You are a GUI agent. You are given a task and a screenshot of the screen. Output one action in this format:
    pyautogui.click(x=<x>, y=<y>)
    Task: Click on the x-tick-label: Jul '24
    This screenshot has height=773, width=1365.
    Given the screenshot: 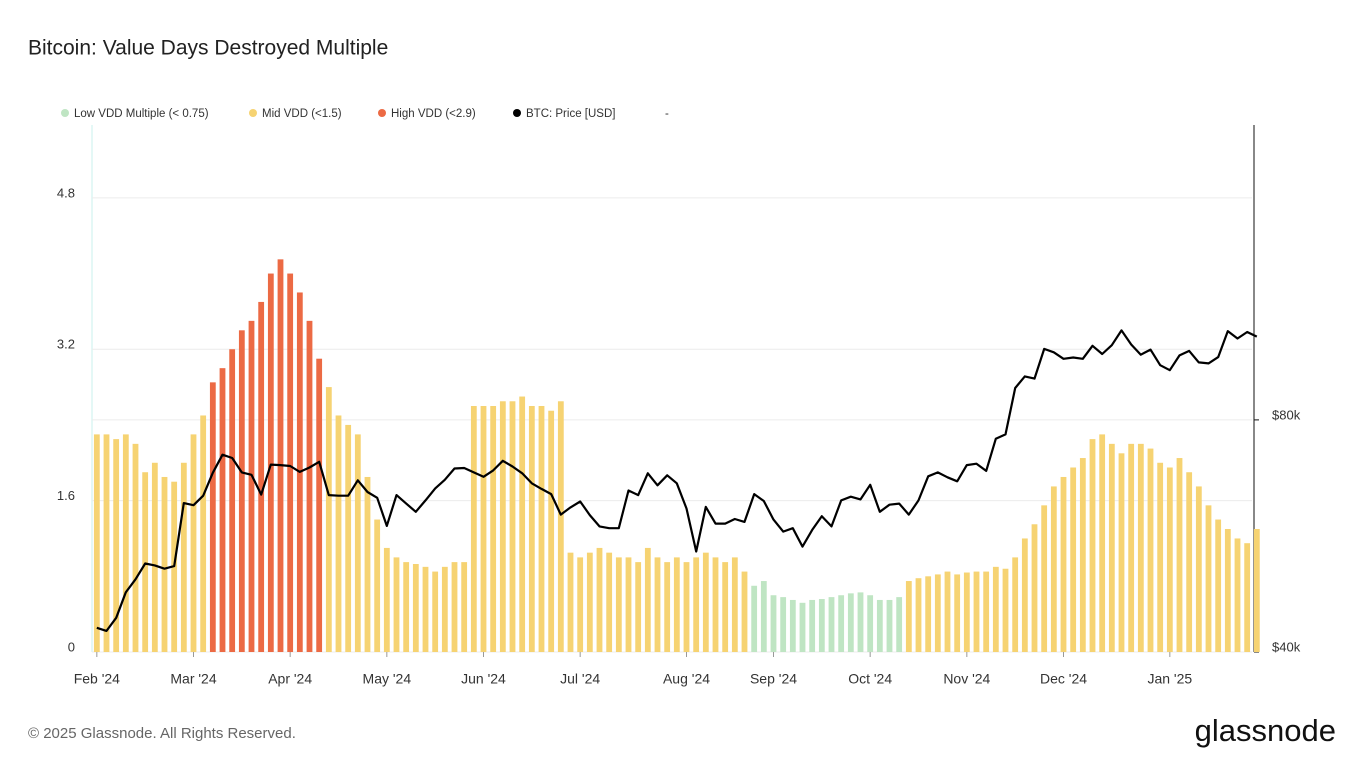 What is the action you would take?
    pyautogui.click(x=580, y=679)
    